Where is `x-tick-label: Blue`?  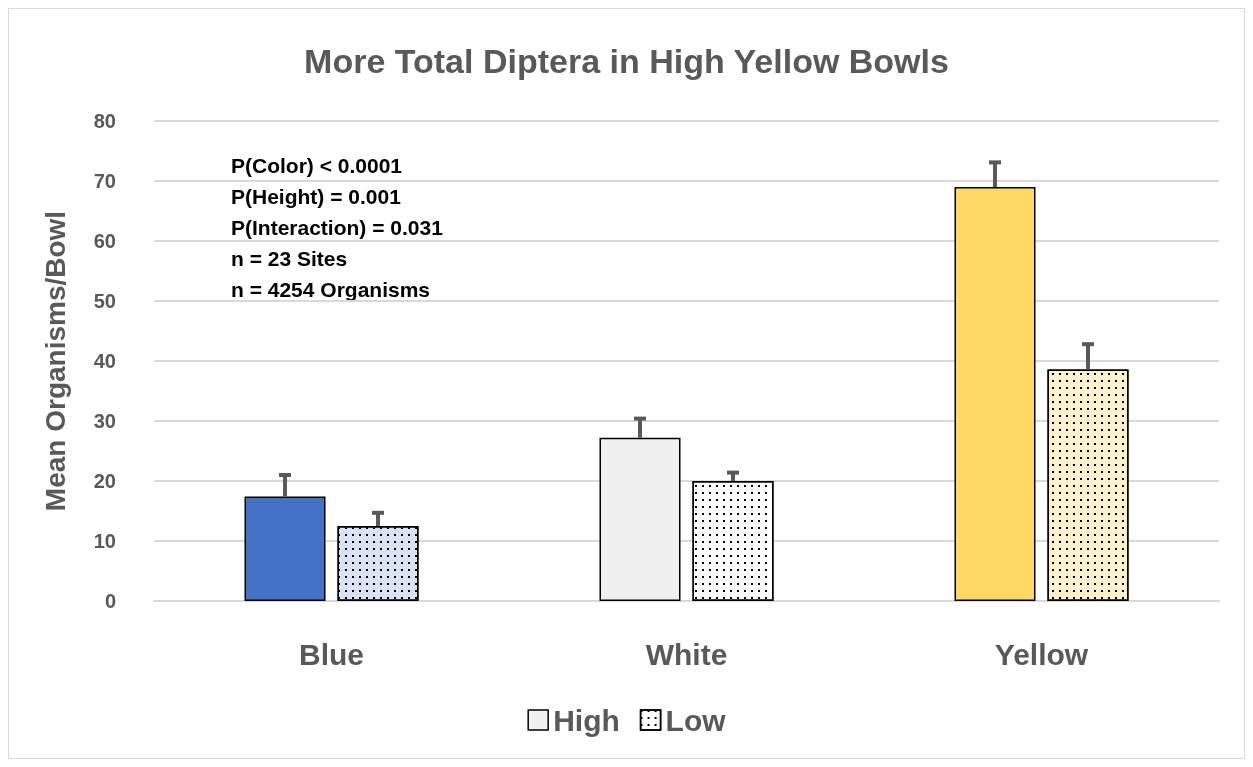
x-tick-label: Blue is located at coordinates (331, 654).